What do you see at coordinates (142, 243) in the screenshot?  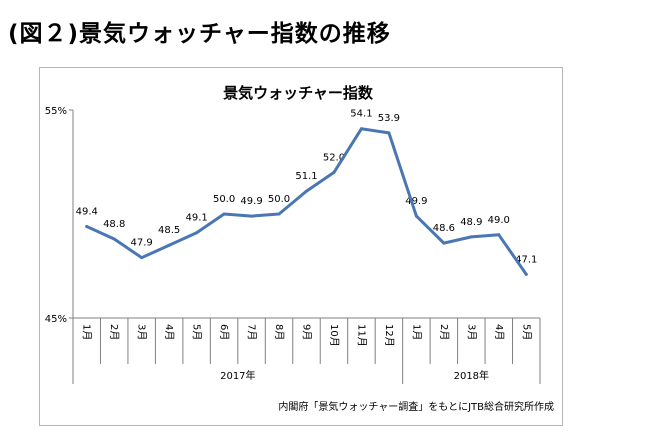 I see `data-label: 47.9` at bounding box center [142, 243].